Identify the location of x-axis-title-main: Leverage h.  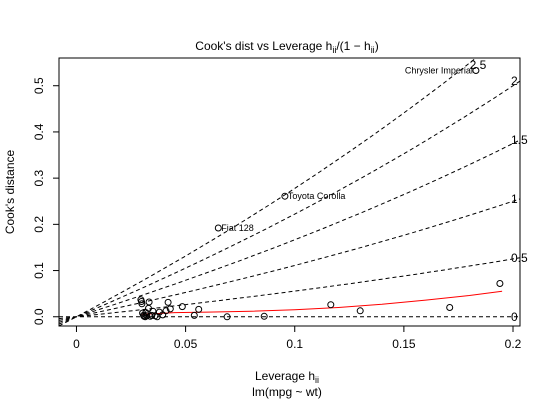
(285, 376).